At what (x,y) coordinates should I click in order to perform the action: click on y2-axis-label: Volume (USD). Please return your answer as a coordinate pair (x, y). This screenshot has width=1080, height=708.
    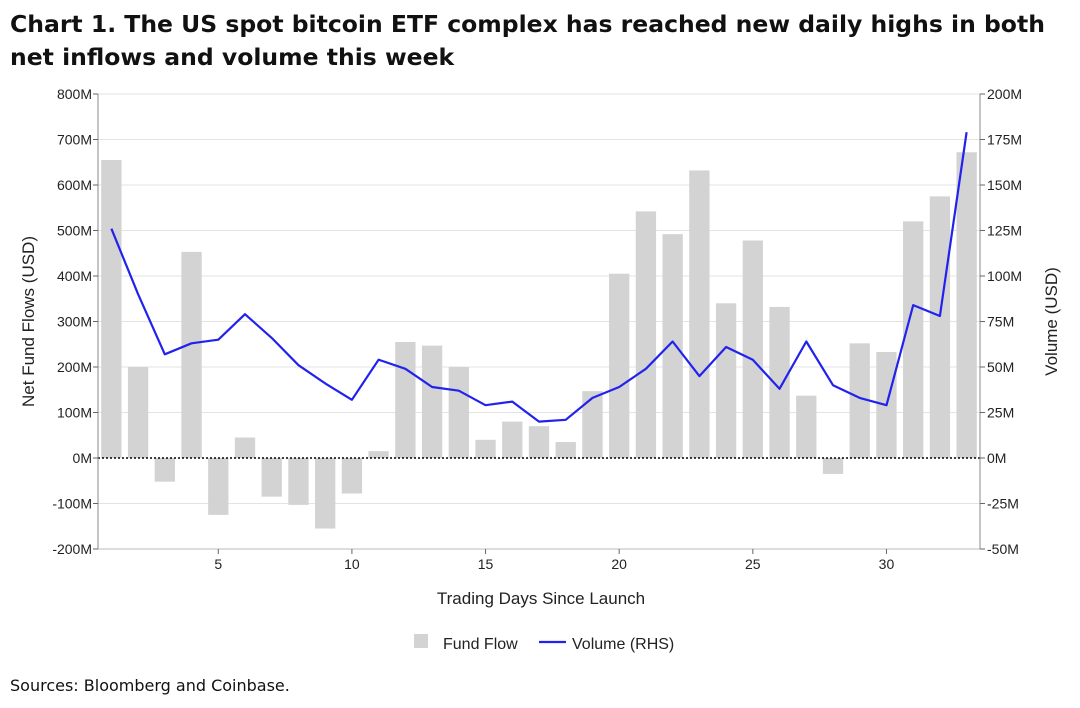
    Looking at the image, I should click on (1051, 321).